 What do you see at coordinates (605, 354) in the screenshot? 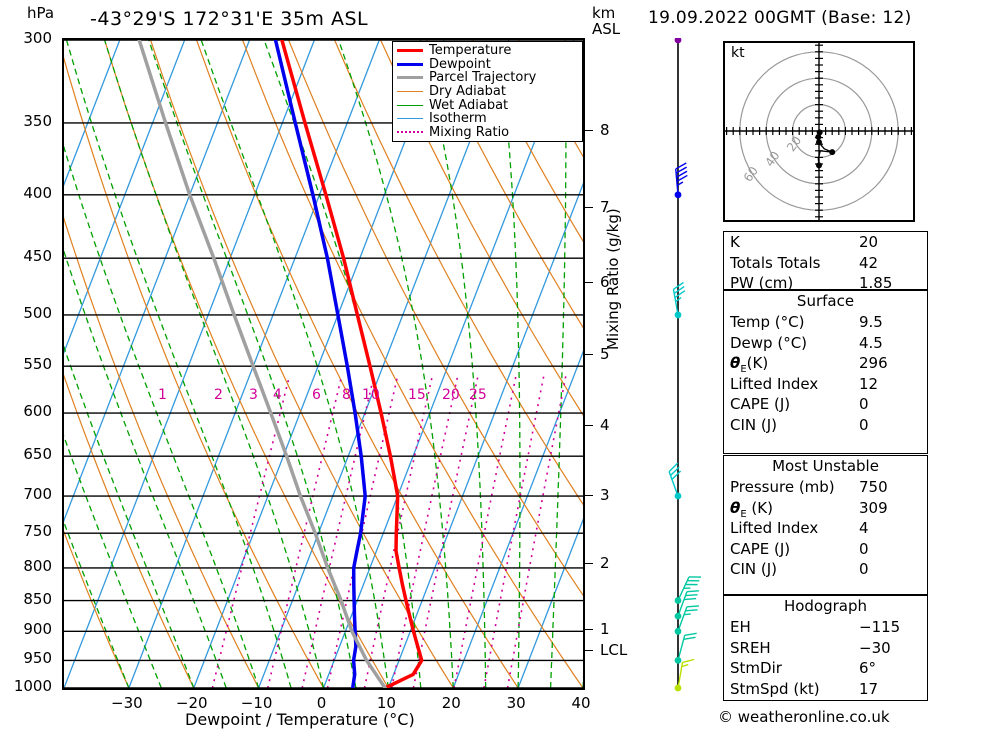
I see `height-tick-label: 5` at bounding box center [605, 354].